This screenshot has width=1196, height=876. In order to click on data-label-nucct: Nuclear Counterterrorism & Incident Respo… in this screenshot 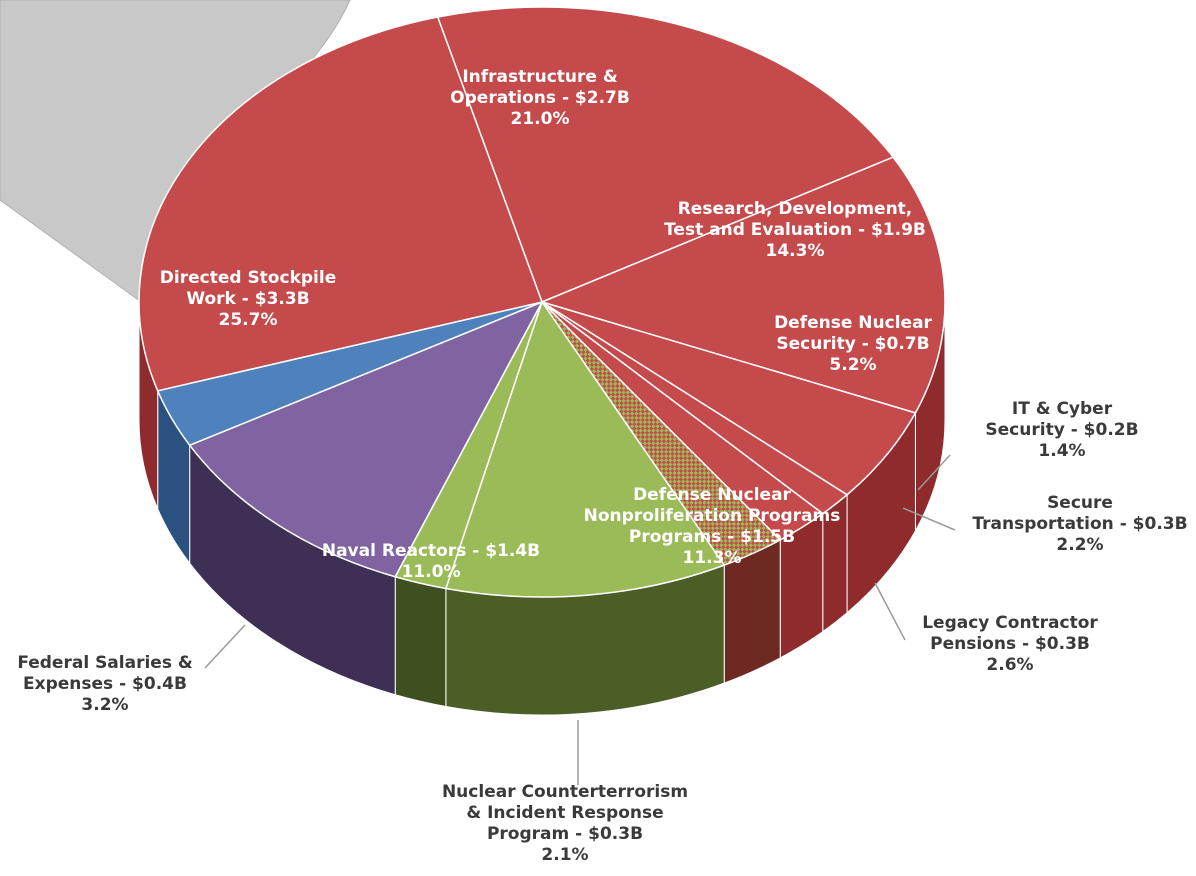, I will do `click(565, 823)`.